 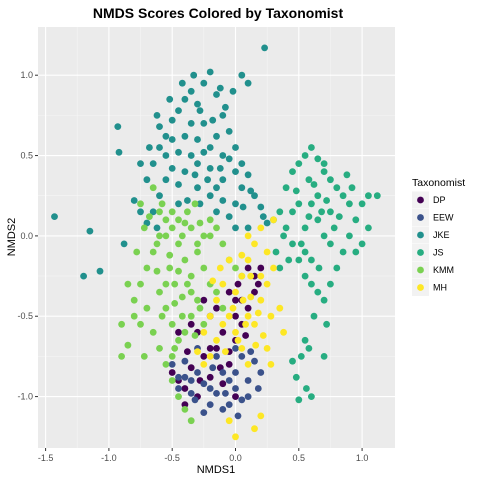 What do you see at coordinates (26, 75) in the screenshot?
I see `y-tick-label: 1.0` at bounding box center [26, 75].